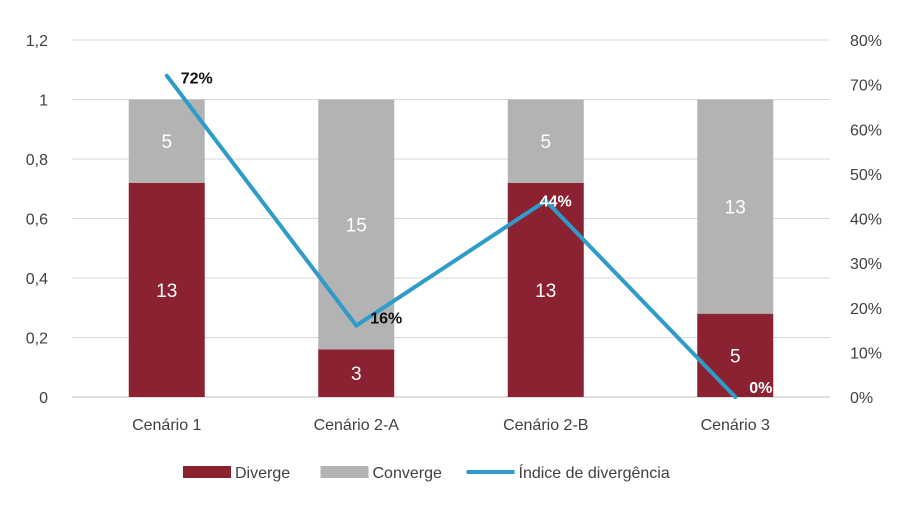  What do you see at coordinates (451, 425) in the screenshot?
I see `category-axis: Cenário 1 Cenário 2-A Cenário 2-B Cenário 3` at bounding box center [451, 425].